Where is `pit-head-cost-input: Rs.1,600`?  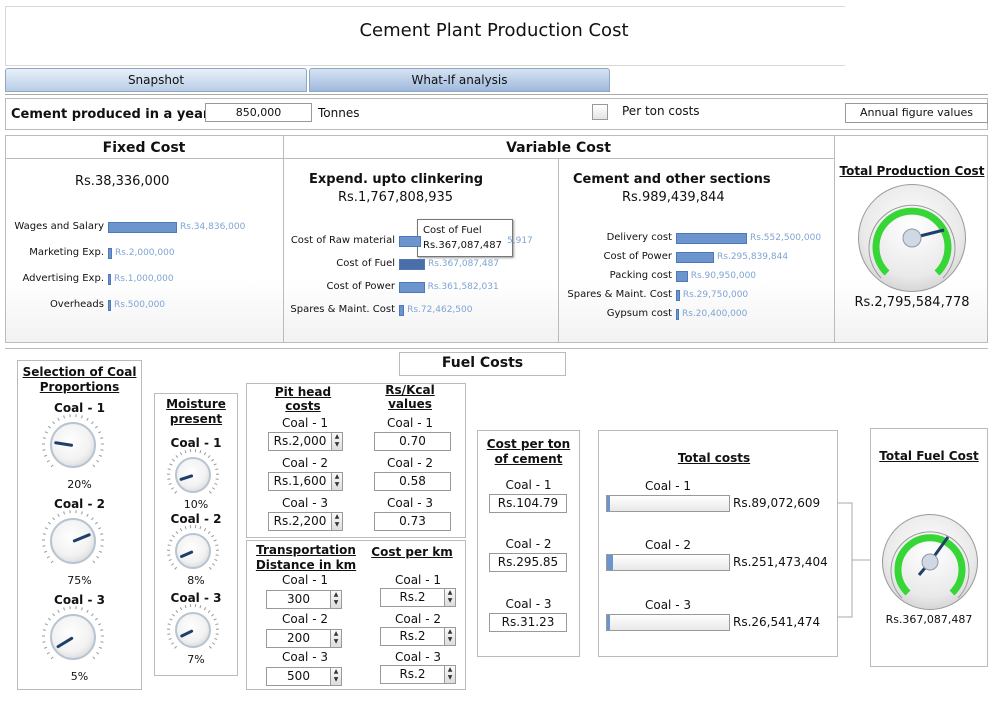 pit-head-cost-input: Rs.1,600 is located at coordinates (300, 481).